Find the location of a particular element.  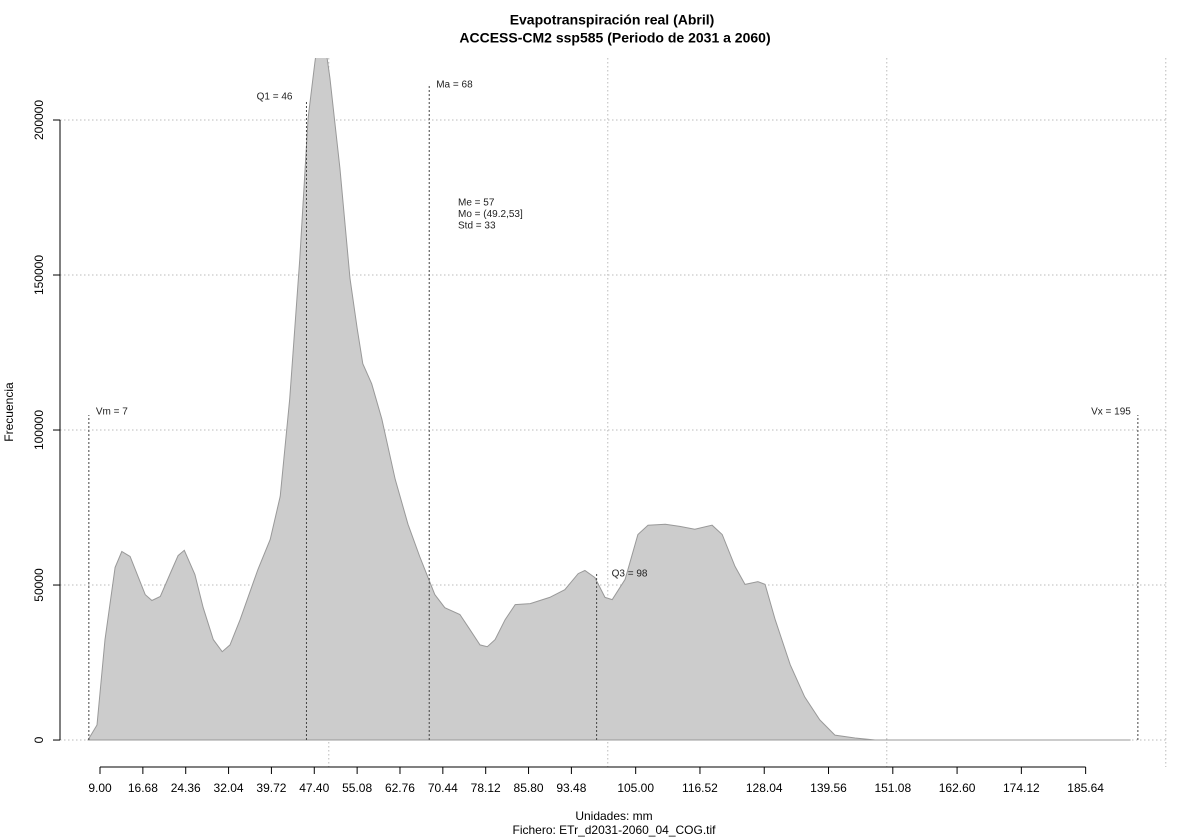

x-tick-label: 55.08 is located at coordinates (357, 788).